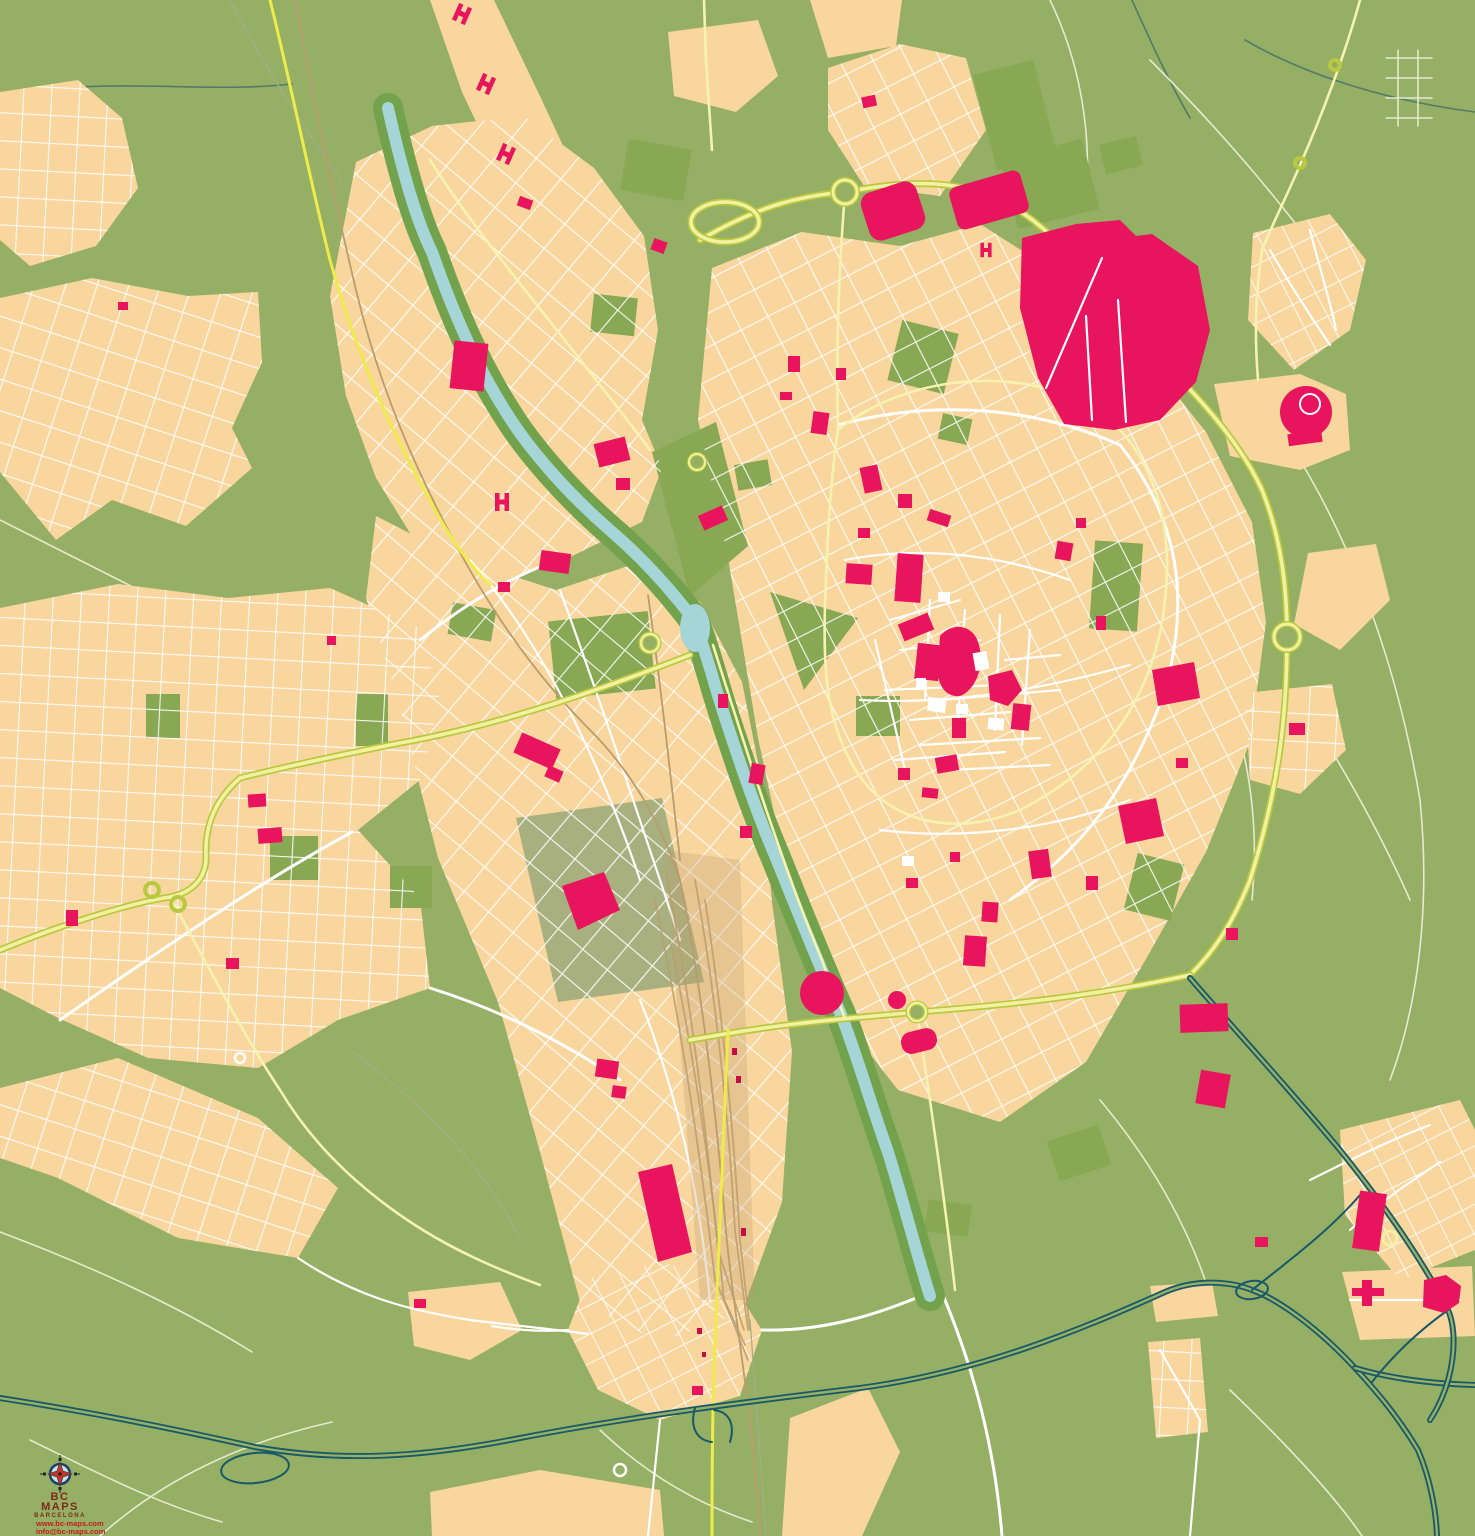 The image size is (1475, 1536). Describe the element at coordinates (60, 1474) in the screenshot. I see `compass-rose-icon` at that location.